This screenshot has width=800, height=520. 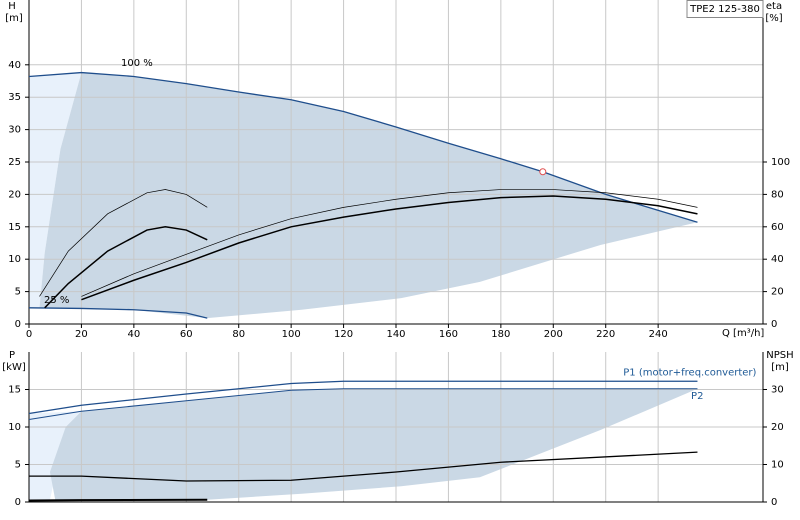 I want to click on x-tick-label: 20, so click(x=81, y=334).